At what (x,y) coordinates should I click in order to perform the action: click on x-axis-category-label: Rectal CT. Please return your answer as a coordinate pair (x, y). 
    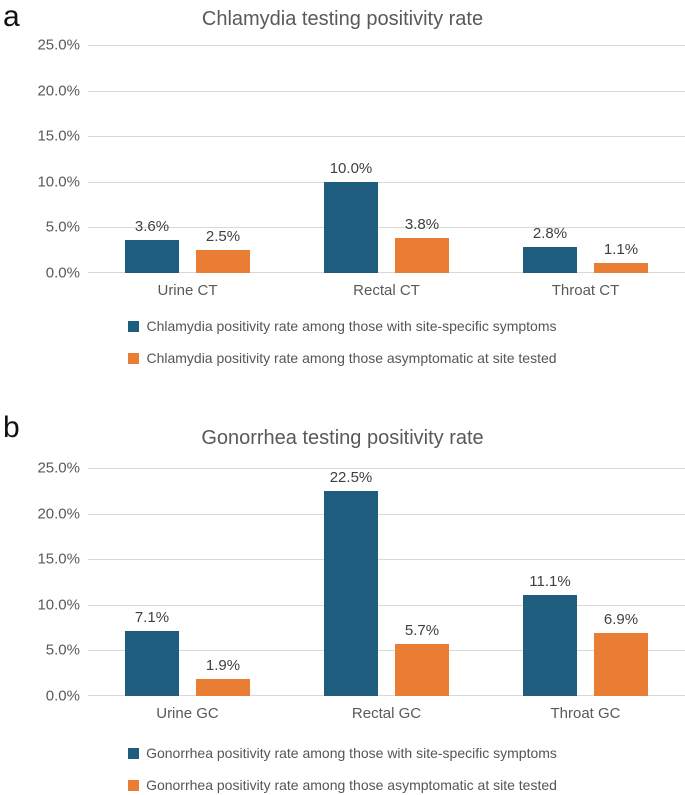
    Looking at the image, I should click on (386, 290).